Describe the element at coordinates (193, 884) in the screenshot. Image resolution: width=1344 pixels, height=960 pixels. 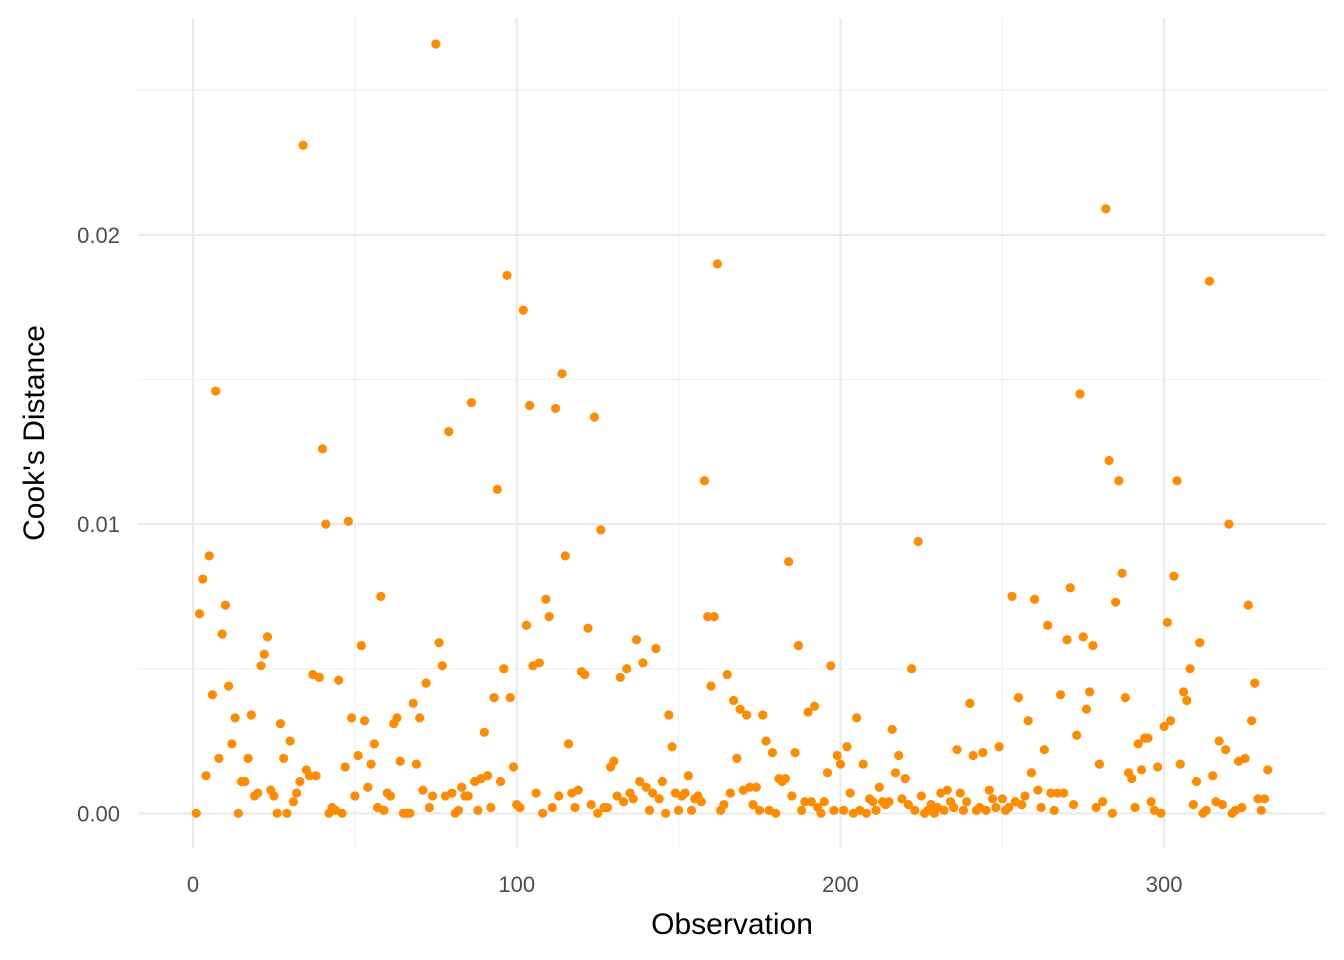
I see `x-tick-label: 0` at that location.